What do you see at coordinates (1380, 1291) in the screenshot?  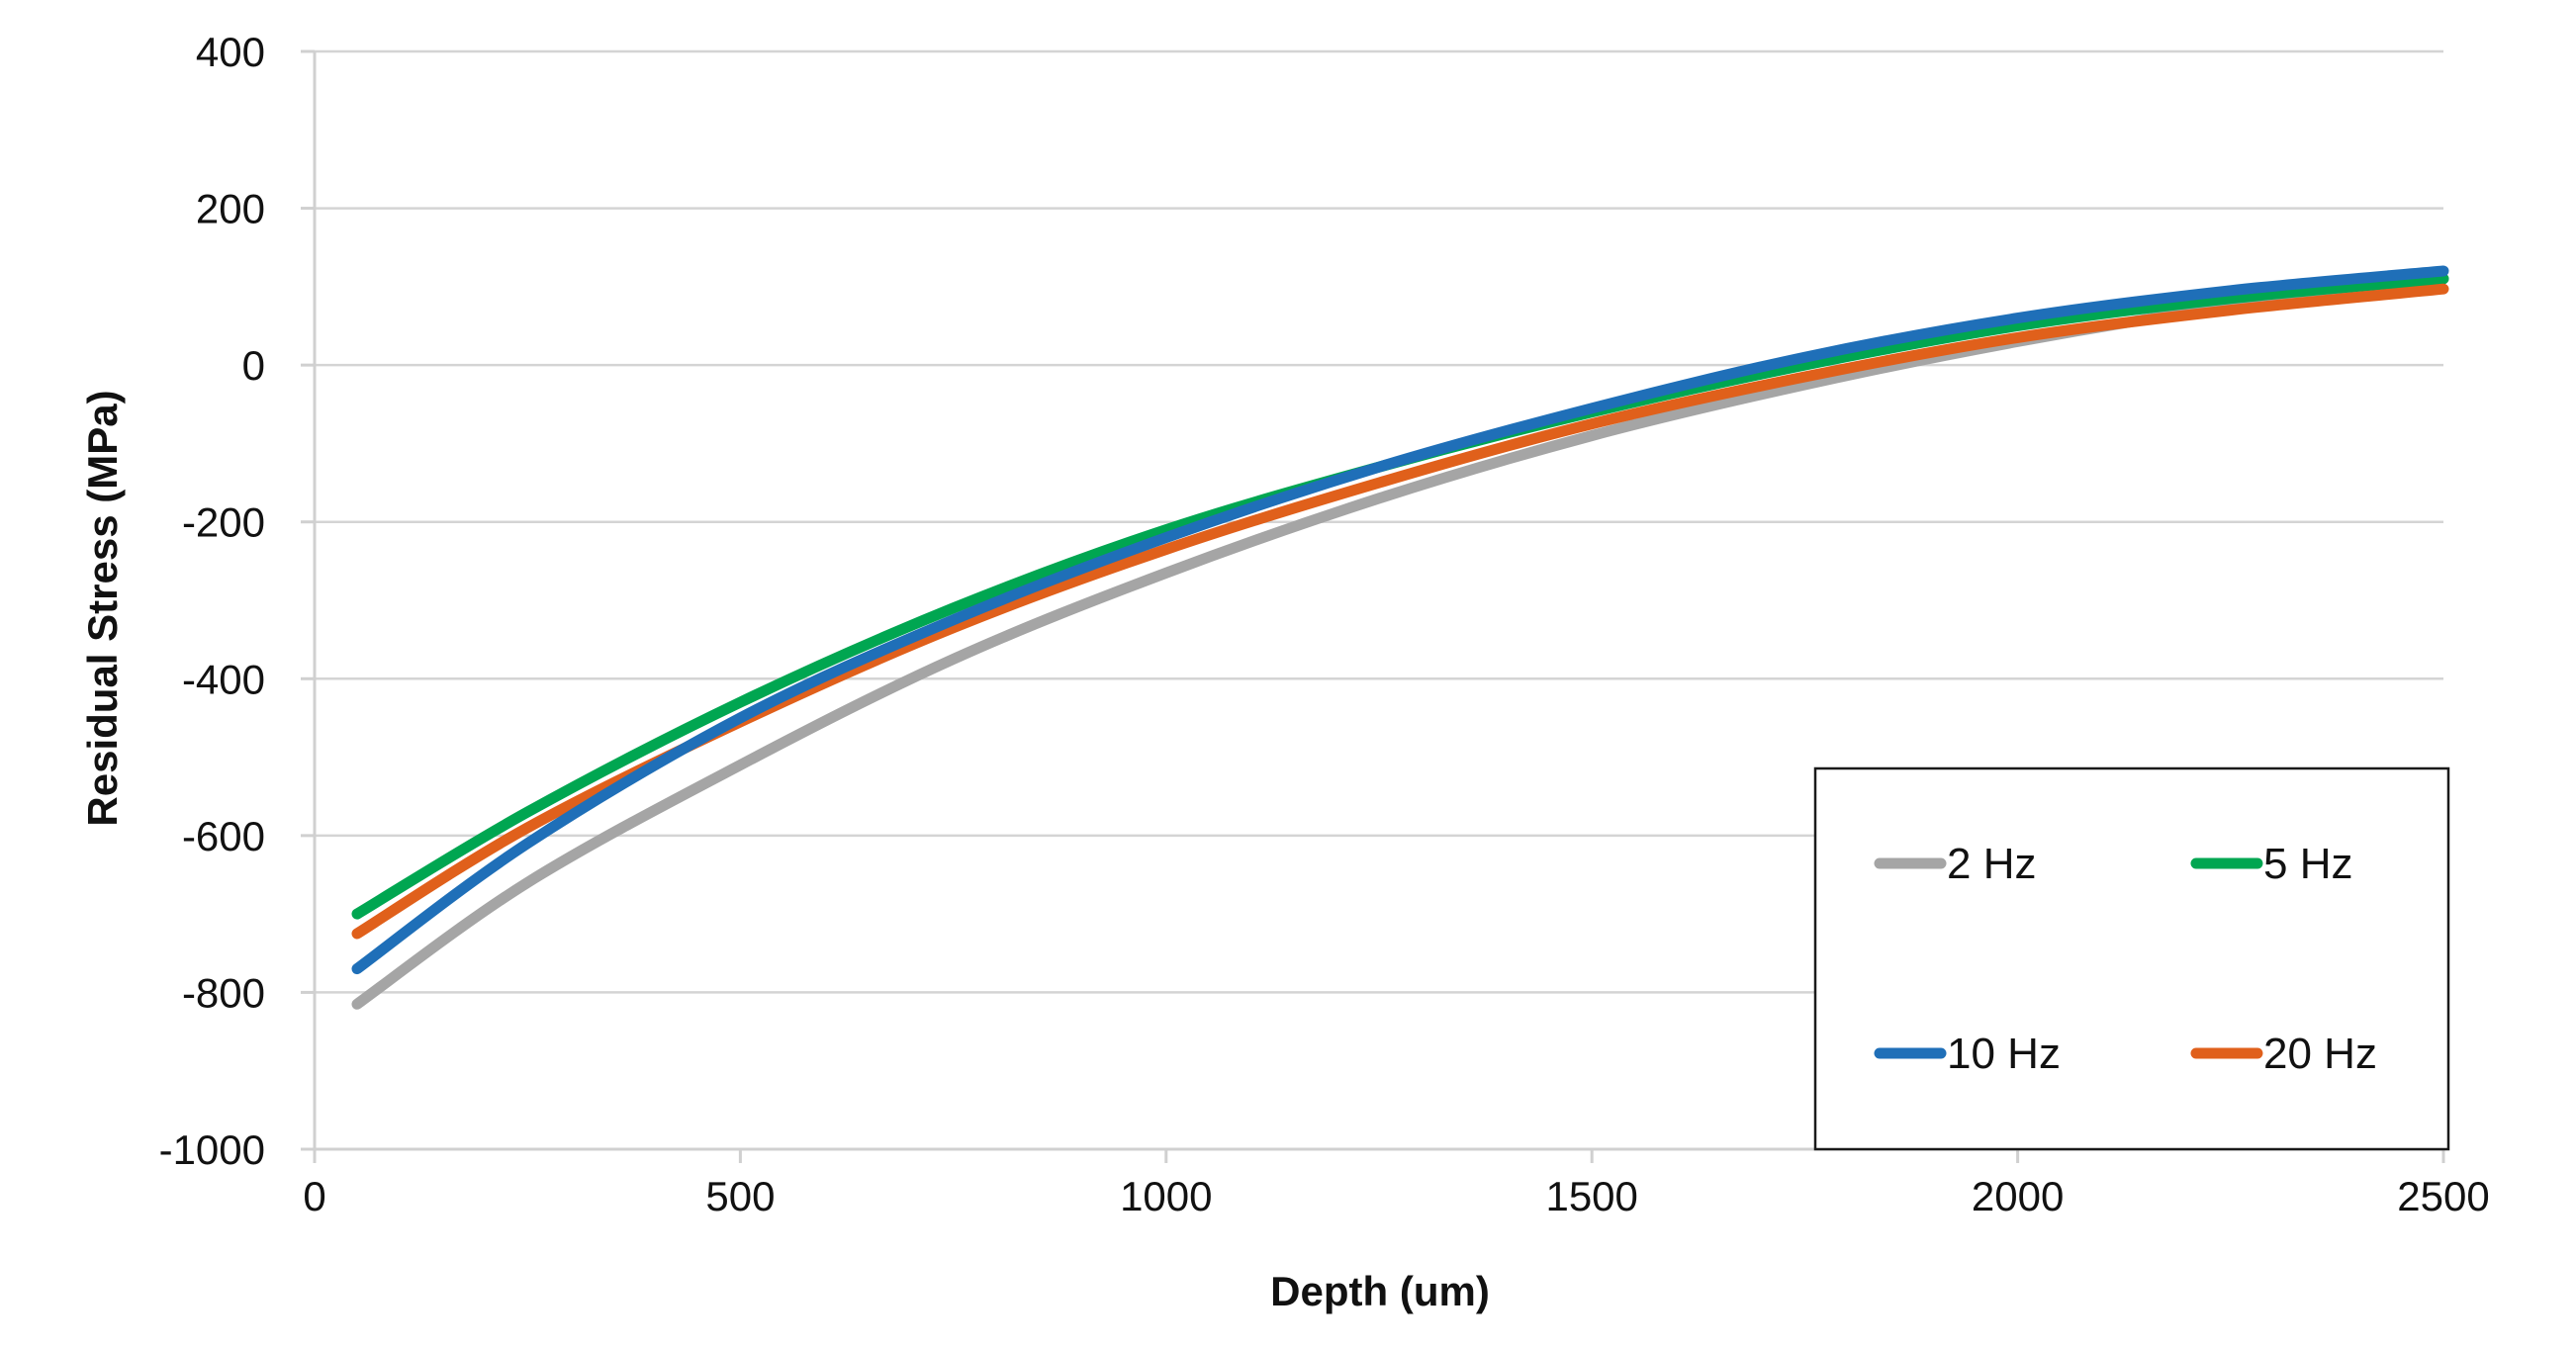 I see `x-axis-title: Depth (um)` at bounding box center [1380, 1291].